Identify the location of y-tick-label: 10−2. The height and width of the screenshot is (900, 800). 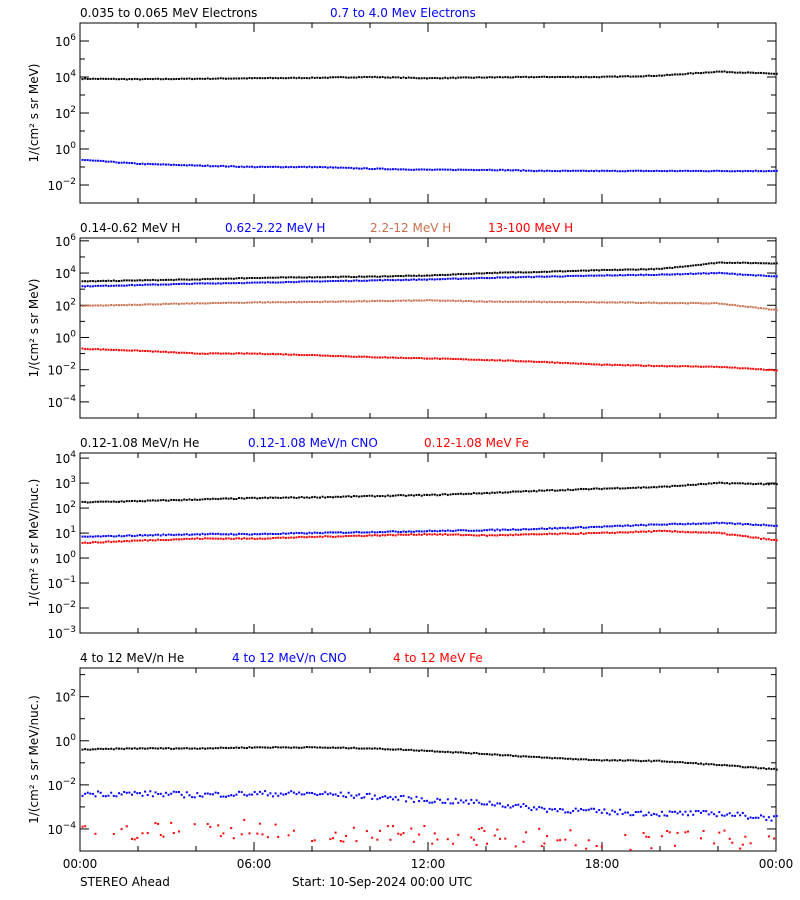
(61, 785).